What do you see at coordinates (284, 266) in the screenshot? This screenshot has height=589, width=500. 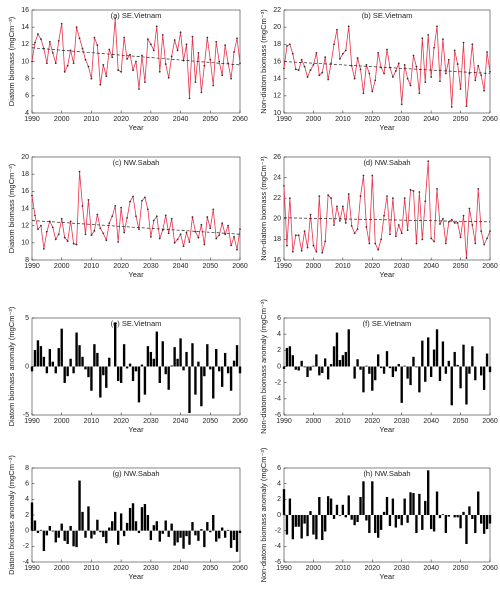 I see `x-tick-label: 1990` at bounding box center [284, 266].